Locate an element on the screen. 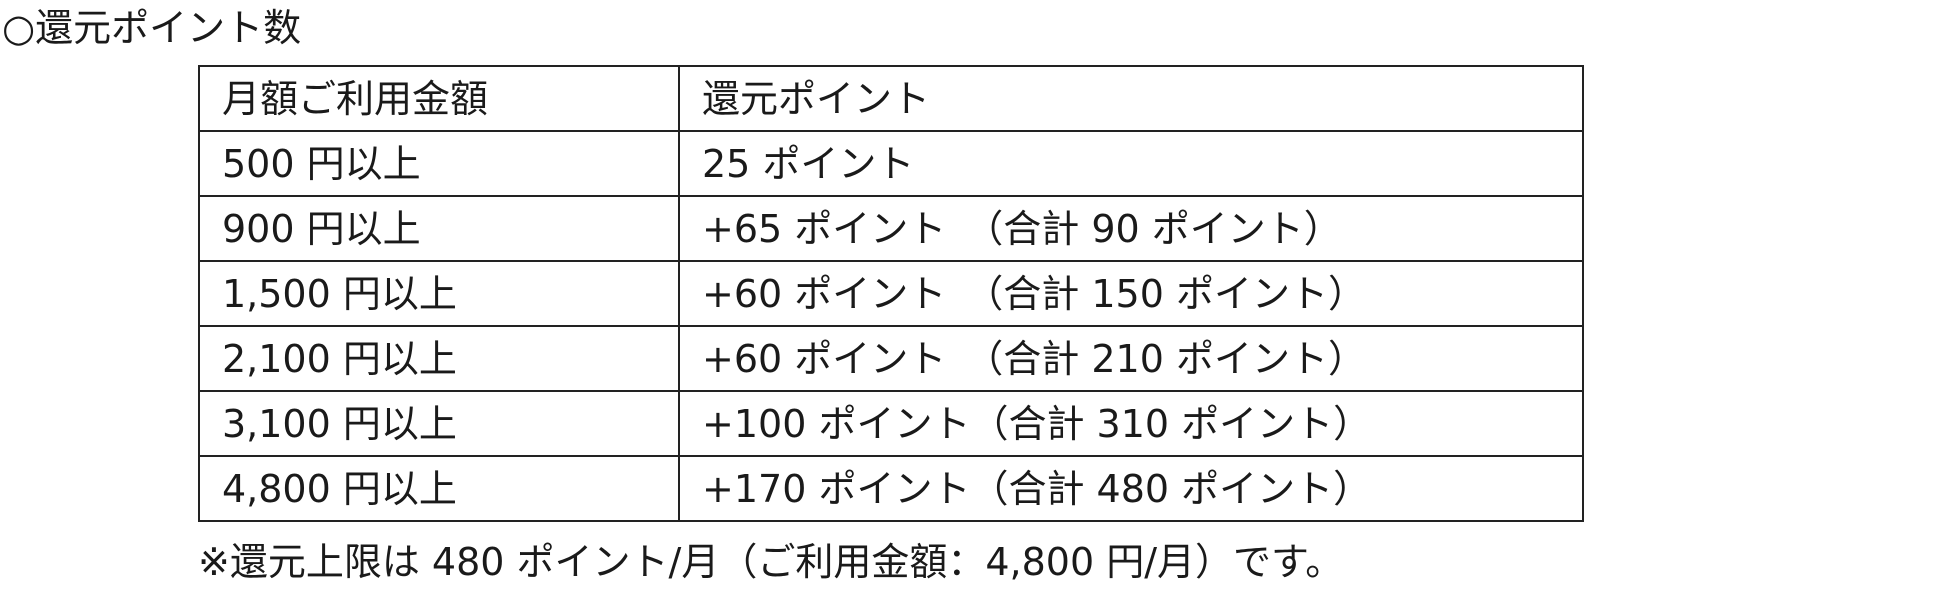  table-row: 900 円以上 +65 ポイント （合計 90 ポイント） is located at coordinates (891, 228).